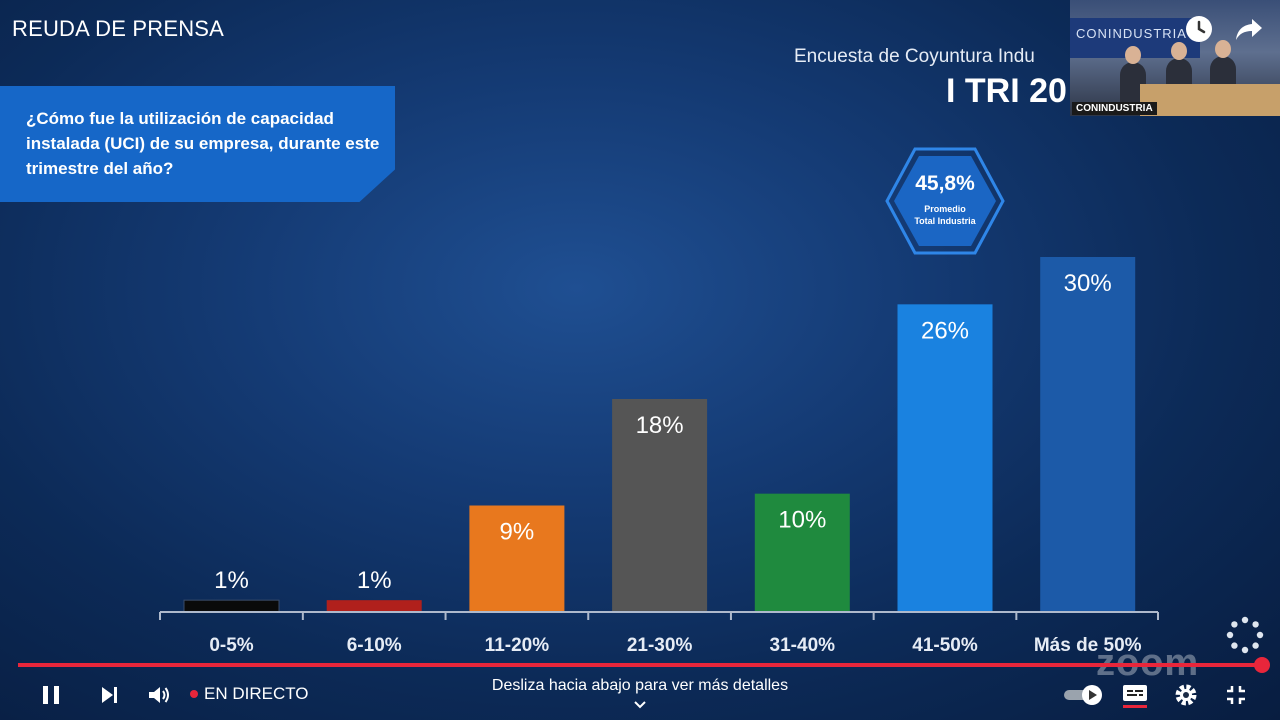 This screenshot has width=1280, height=720. I want to click on x-tick-label: 41-50%, so click(945, 645).